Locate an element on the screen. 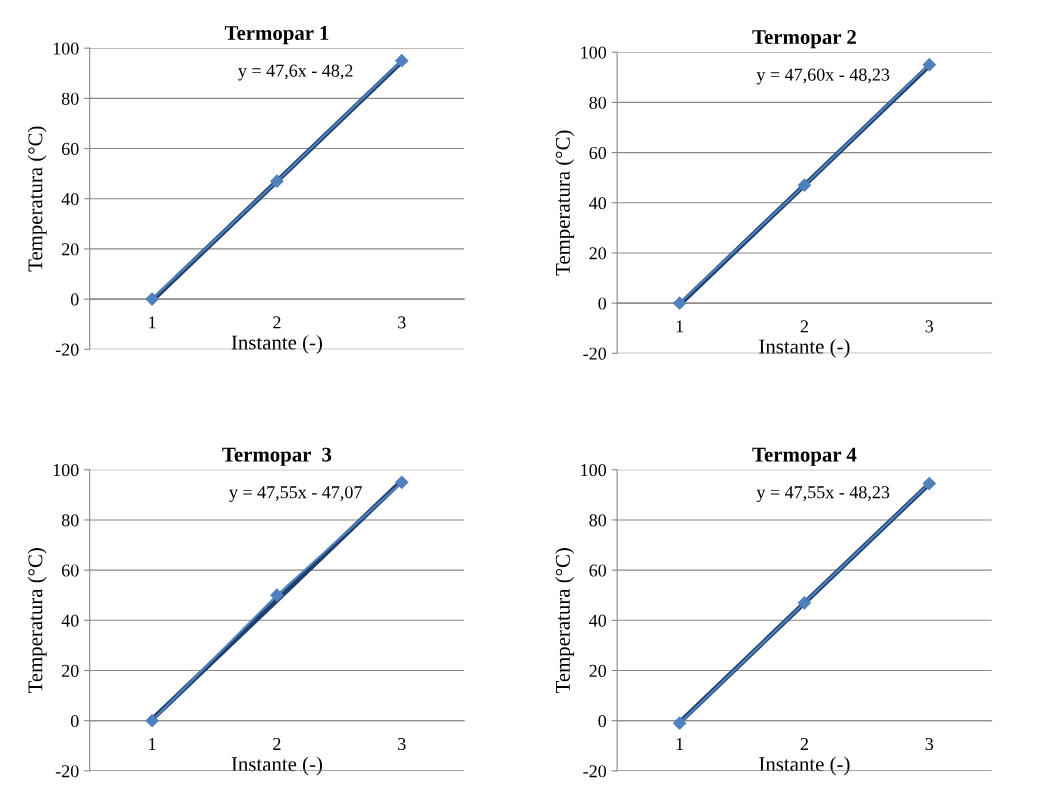 This screenshot has width=1055, height=803. annotation: y = 47,55x - 48,23 is located at coordinates (823, 494).